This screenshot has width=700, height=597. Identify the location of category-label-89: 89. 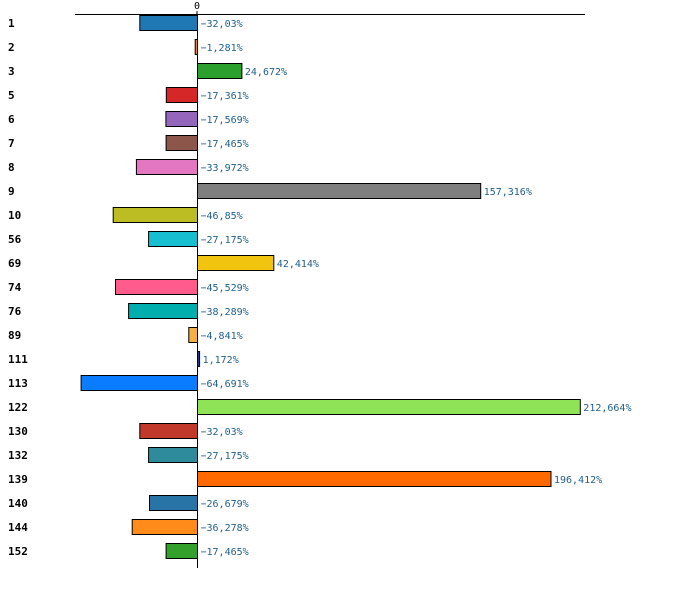
(14, 335).